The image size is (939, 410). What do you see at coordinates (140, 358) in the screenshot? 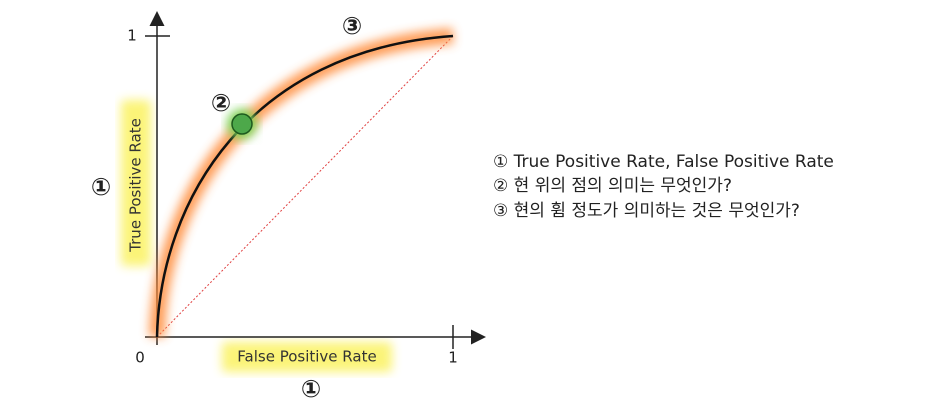
I see `origin-label: 0` at bounding box center [140, 358].